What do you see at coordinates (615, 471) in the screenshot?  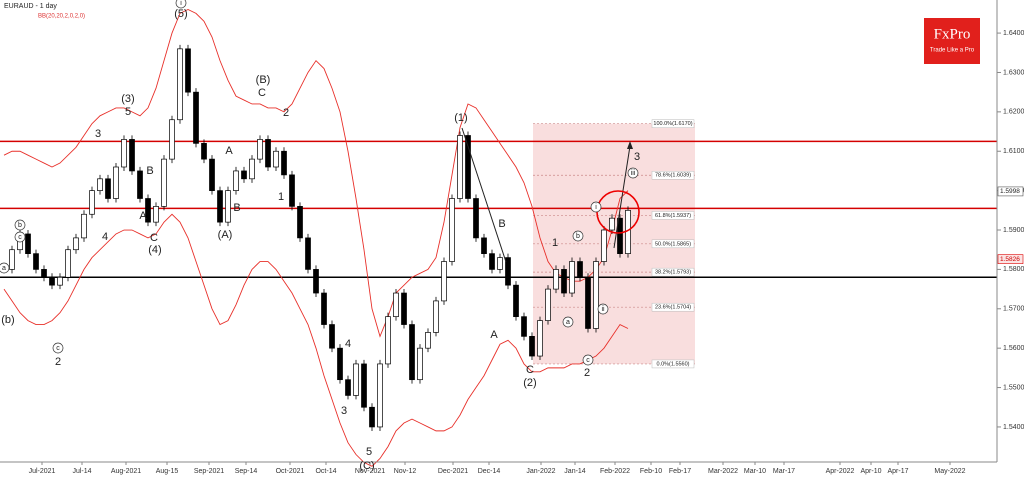 I see `x-tick-label: Feb-2022` at bounding box center [615, 471].